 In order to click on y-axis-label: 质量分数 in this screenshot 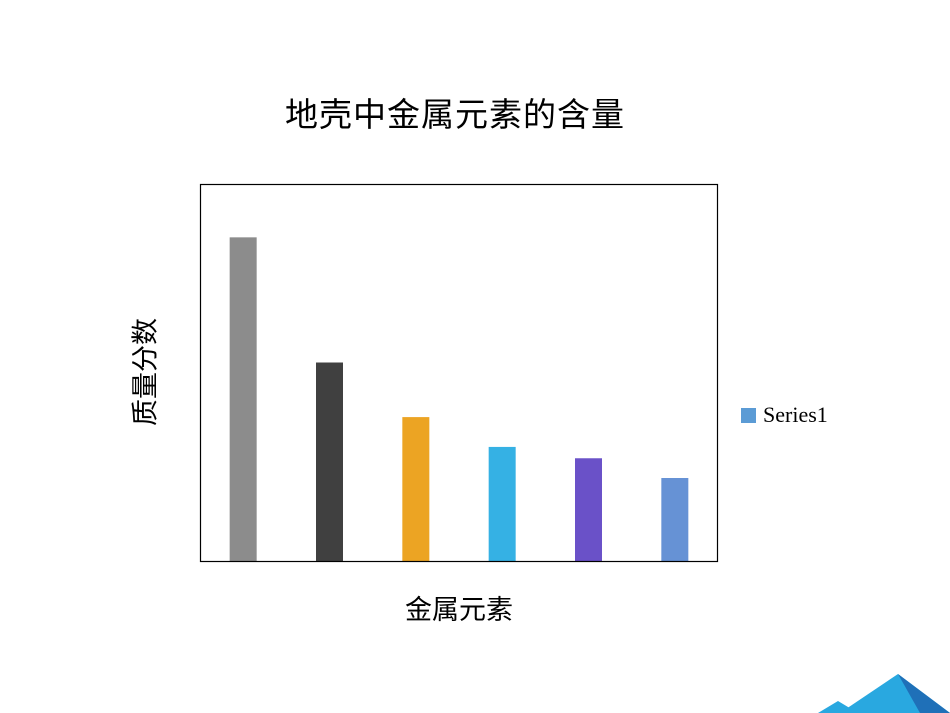, I will do `click(146, 372)`.